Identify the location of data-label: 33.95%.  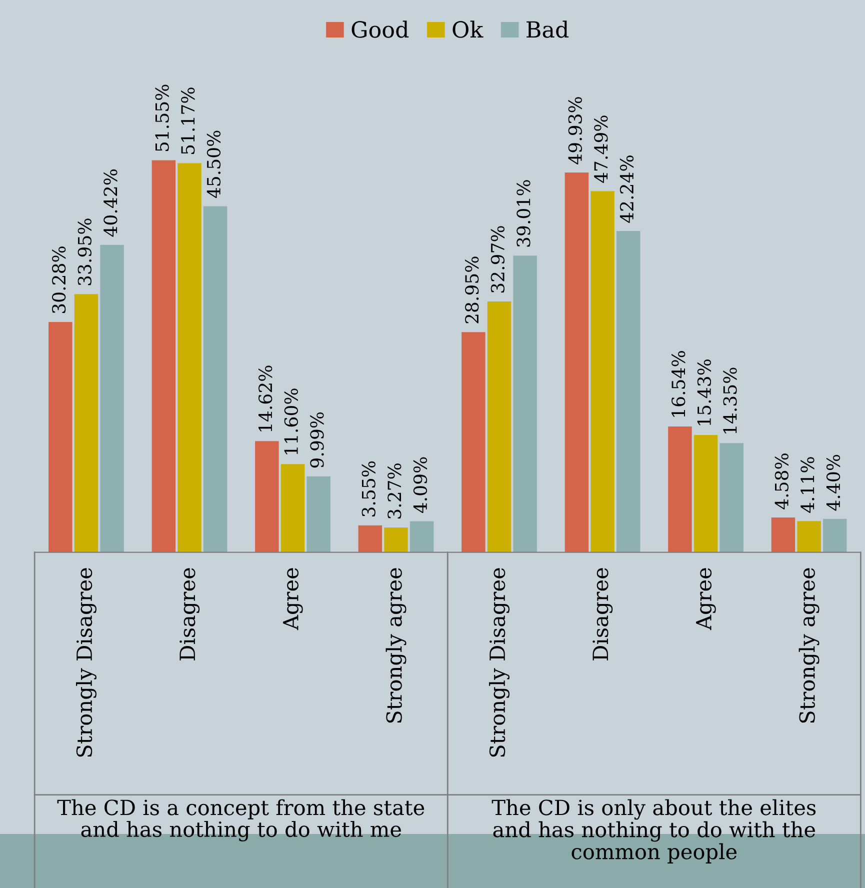
(85, 252).